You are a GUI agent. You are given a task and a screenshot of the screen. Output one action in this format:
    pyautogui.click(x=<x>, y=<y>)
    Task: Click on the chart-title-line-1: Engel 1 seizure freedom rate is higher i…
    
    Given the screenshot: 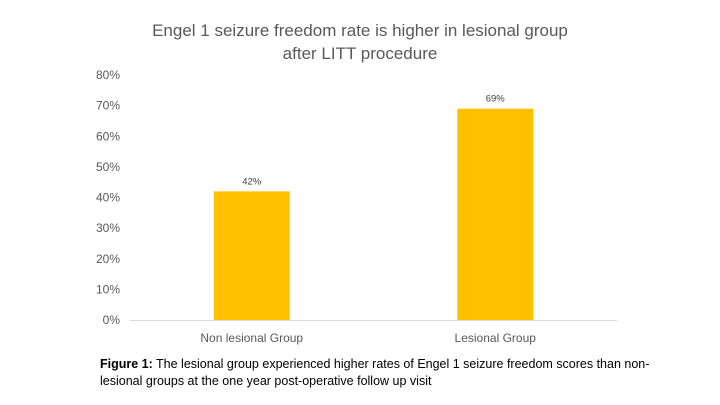 What is the action you would take?
    pyautogui.click(x=360, y=30)
    